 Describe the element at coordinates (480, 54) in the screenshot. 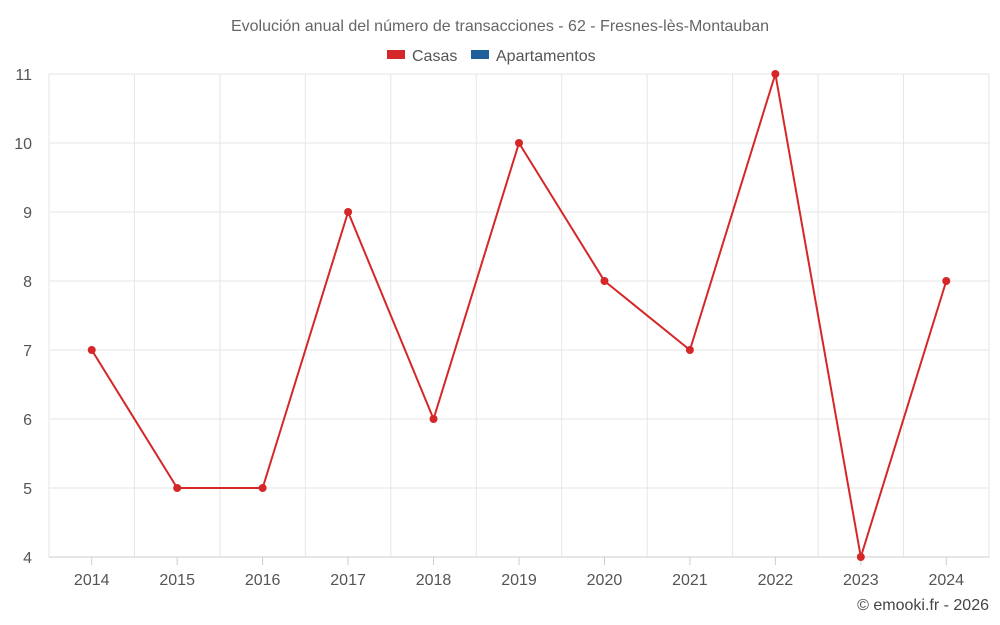

I see `legend-swatch-apartamentos` at that location.